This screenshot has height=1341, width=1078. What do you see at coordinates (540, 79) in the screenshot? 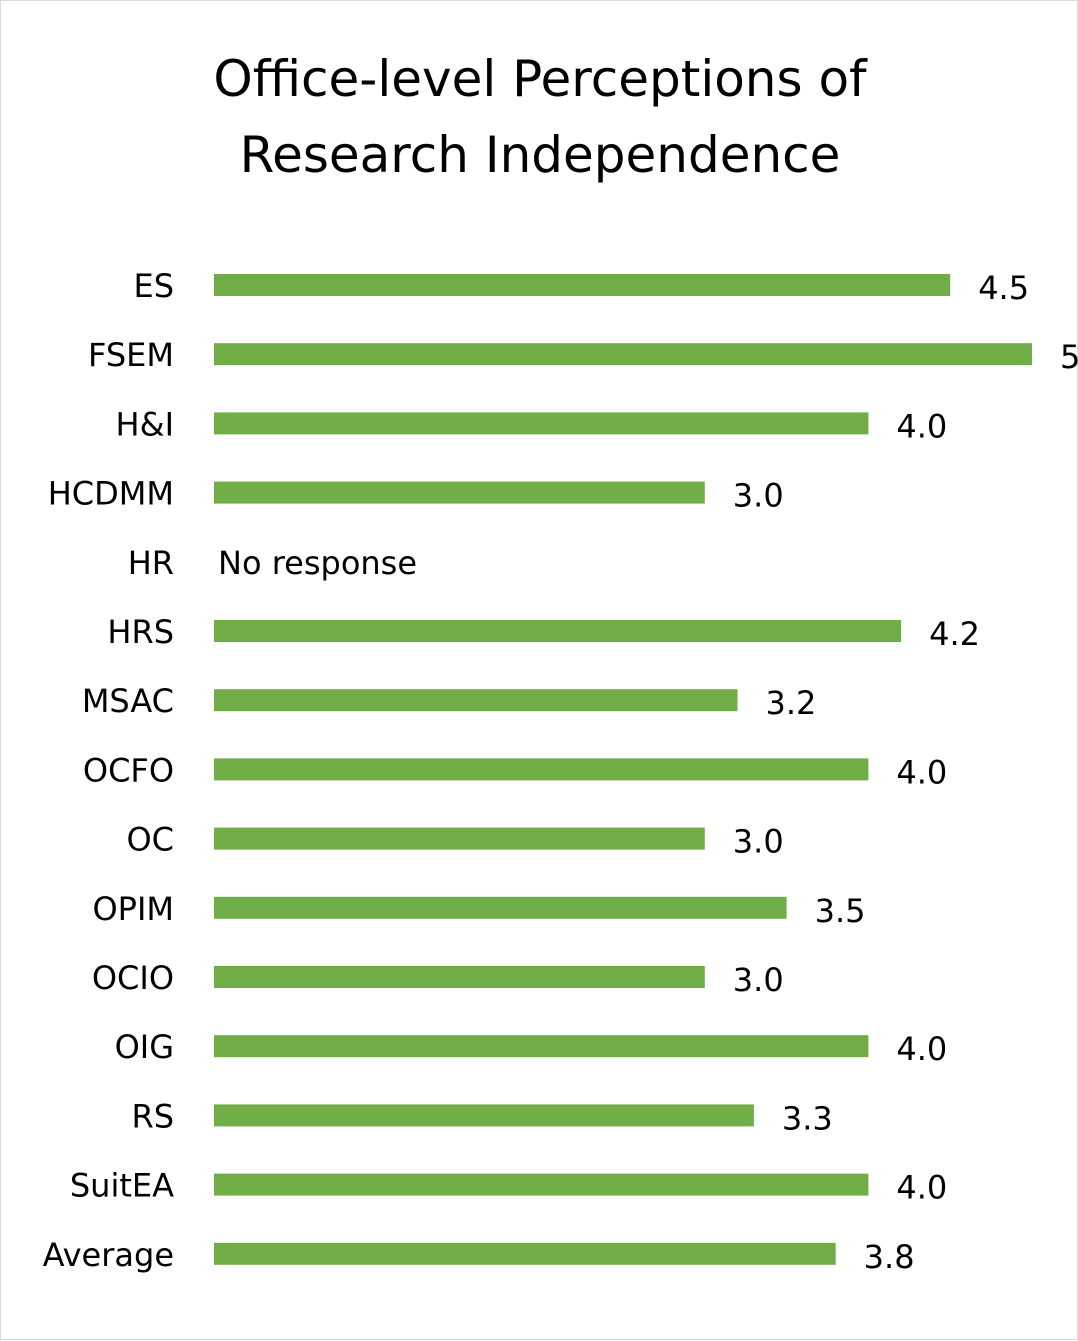
I see `chart-title-line-1: Office-level Perceptions of` at bounding box center [540, 79].